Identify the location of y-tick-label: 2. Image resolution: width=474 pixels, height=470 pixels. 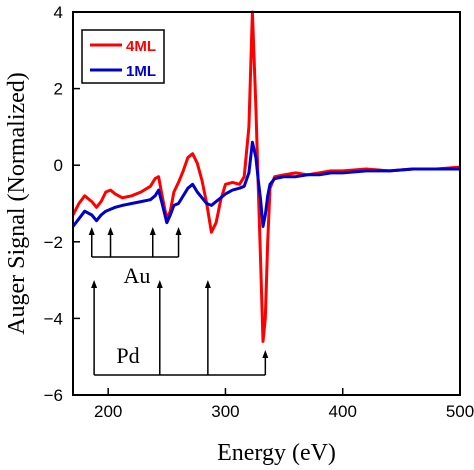
(58, 89).